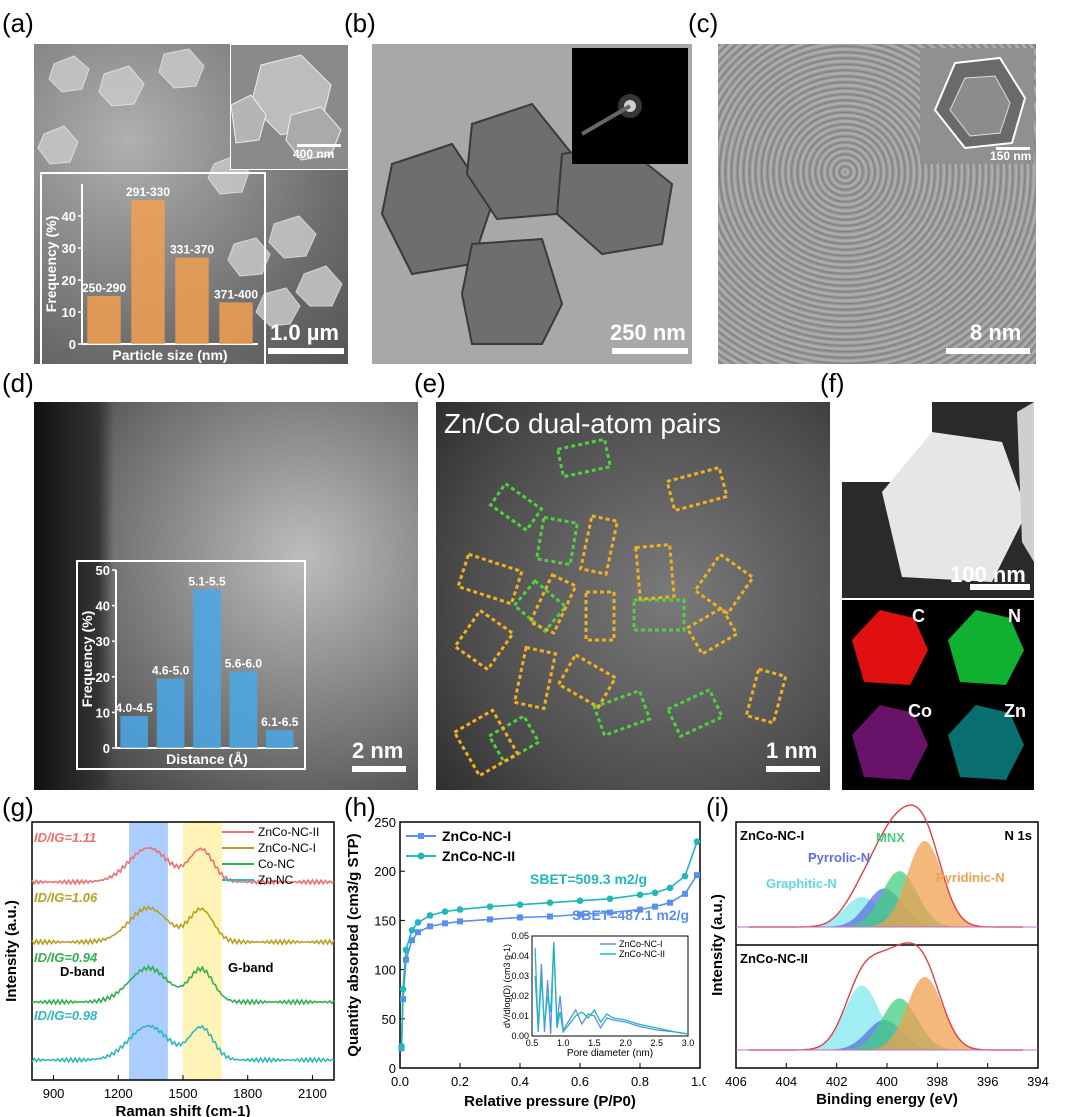 The width and height of the screenshot is (1070, 1117). Describe the element at coordinates (832, 383) in the screenshot. I see `panel-label-f: (f)` at that location.